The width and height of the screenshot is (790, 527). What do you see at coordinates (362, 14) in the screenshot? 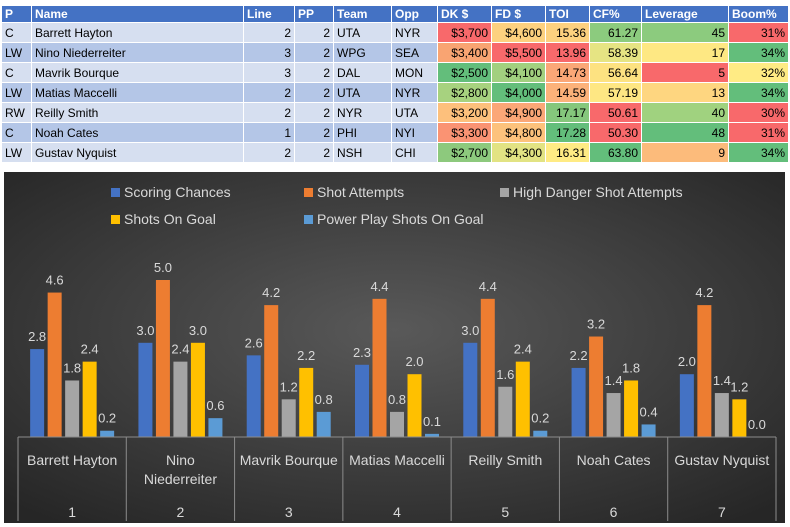
I see `header-team: Team` at bounding box center [362, 14].